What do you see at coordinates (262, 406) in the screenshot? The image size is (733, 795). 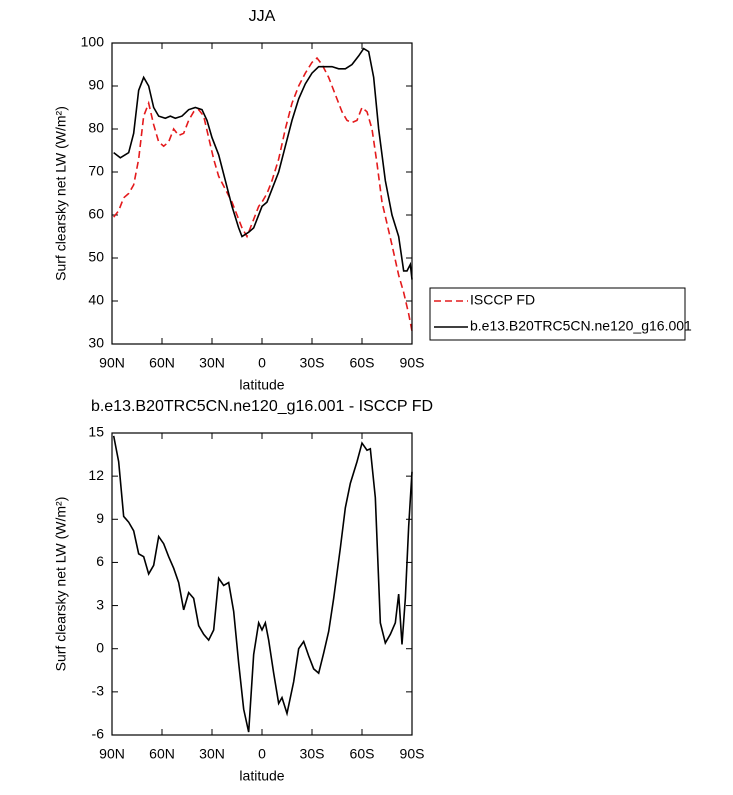 I see `chart-title: b.e13.B20TRC5CN.ne120_g16.001 - ISCCP FD` at bounding box center [262, 406].